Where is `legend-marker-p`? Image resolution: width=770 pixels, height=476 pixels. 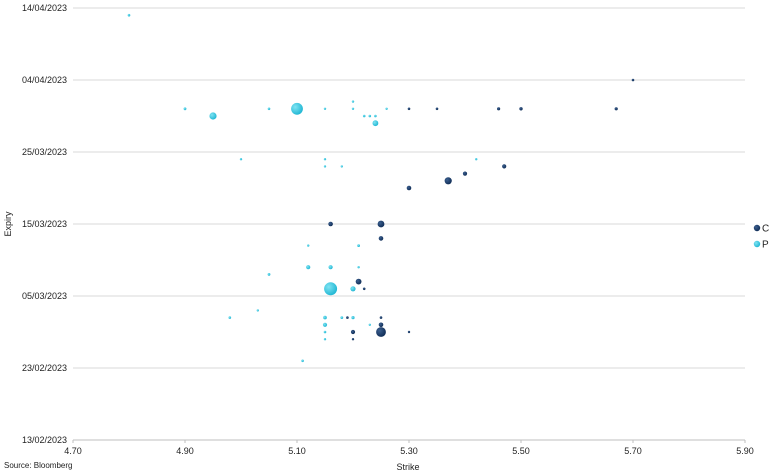 legend-marker-p is located at coordinates (757, 244).